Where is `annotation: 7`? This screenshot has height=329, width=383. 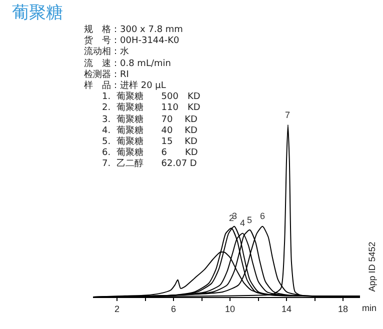
annotation: 7 is located at coordinates (287, 115).